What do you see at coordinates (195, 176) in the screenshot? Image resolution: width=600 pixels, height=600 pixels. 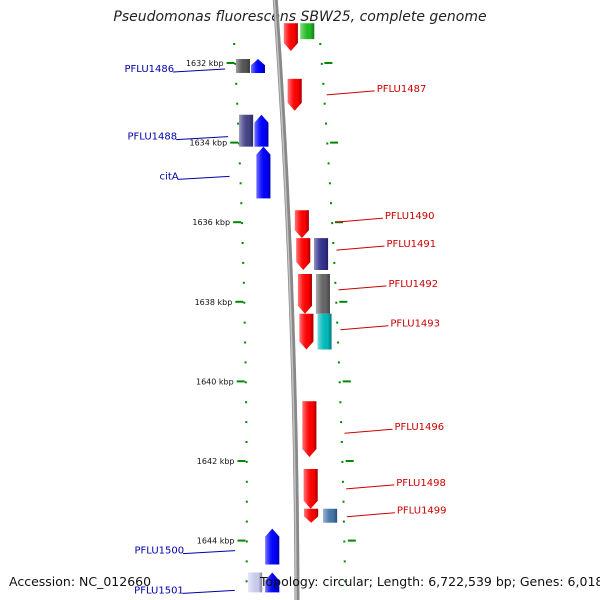 I see `gene-label-cita: citA` at bounding box center [195, 176].